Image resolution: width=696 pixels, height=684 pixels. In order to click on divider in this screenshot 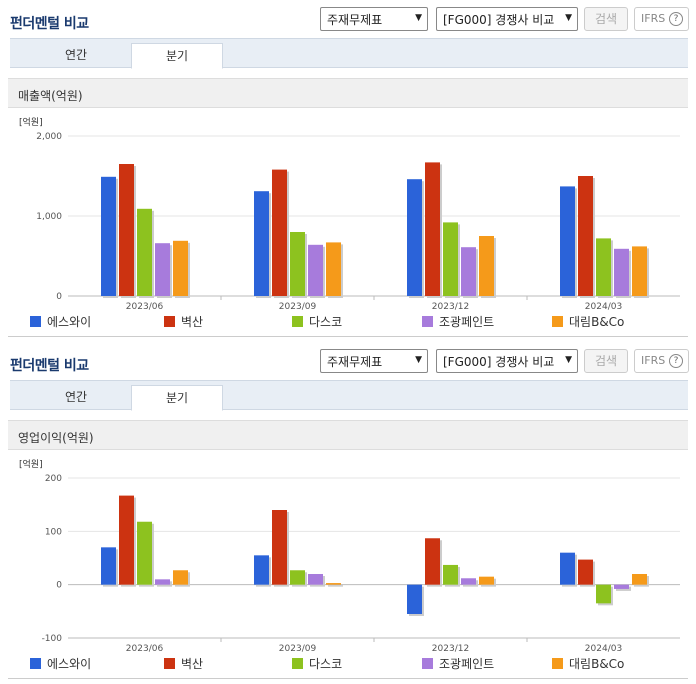, I will do `click(348, 336)`.